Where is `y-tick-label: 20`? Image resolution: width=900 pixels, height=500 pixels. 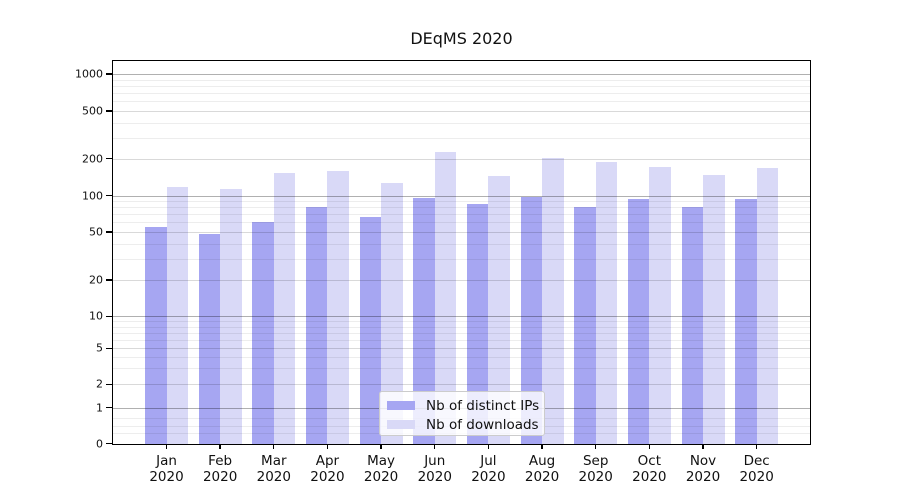 y-tick-label: 20 is located at coordinates (96, 280).